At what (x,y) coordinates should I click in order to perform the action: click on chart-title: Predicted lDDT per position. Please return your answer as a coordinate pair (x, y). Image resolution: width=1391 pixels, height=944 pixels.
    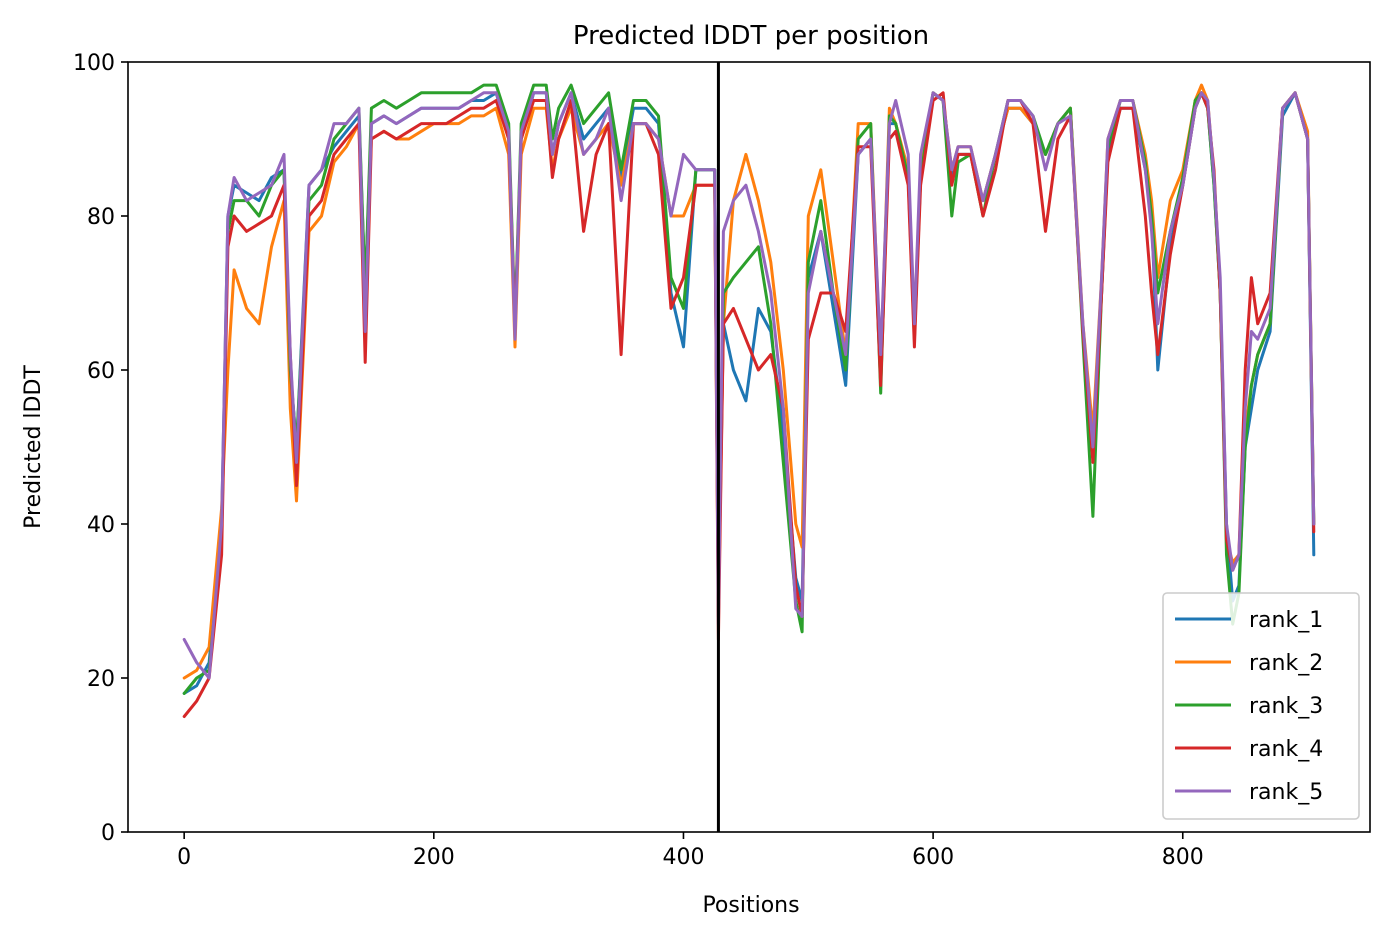
    Looking at the image, I should click on (751, 36).